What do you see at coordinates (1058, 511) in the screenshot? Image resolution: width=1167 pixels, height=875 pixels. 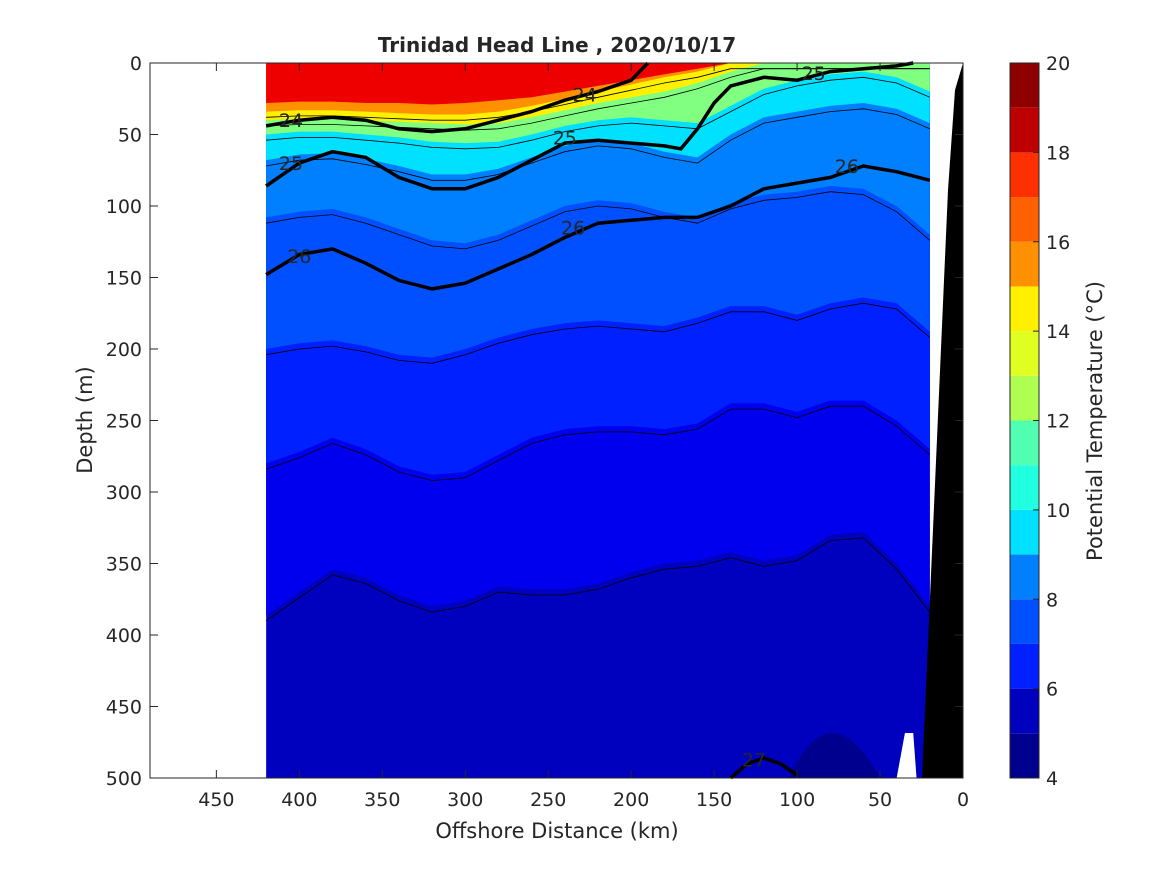 I see `colorbar-tick-label: 10` at bounding box center [1058, 511].